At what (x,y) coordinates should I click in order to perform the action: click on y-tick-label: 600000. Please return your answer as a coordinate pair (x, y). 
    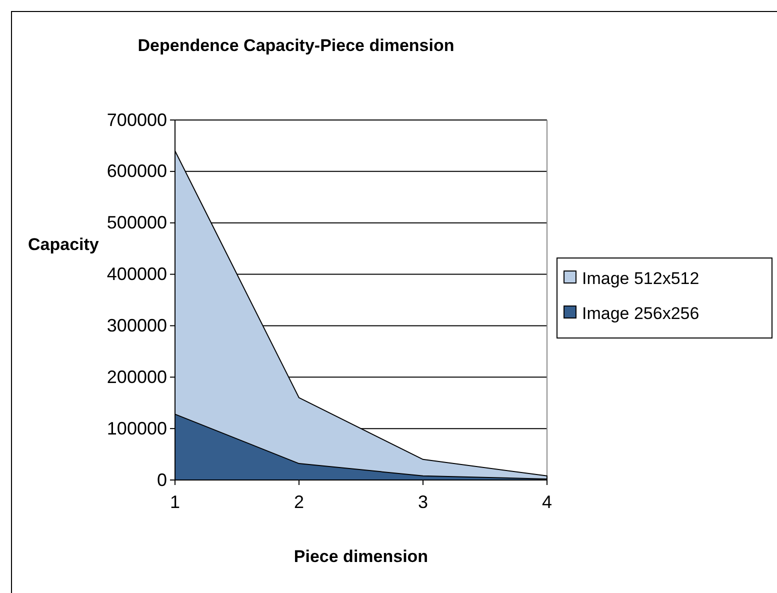
    Looking at the image, I should click on (136, 171).